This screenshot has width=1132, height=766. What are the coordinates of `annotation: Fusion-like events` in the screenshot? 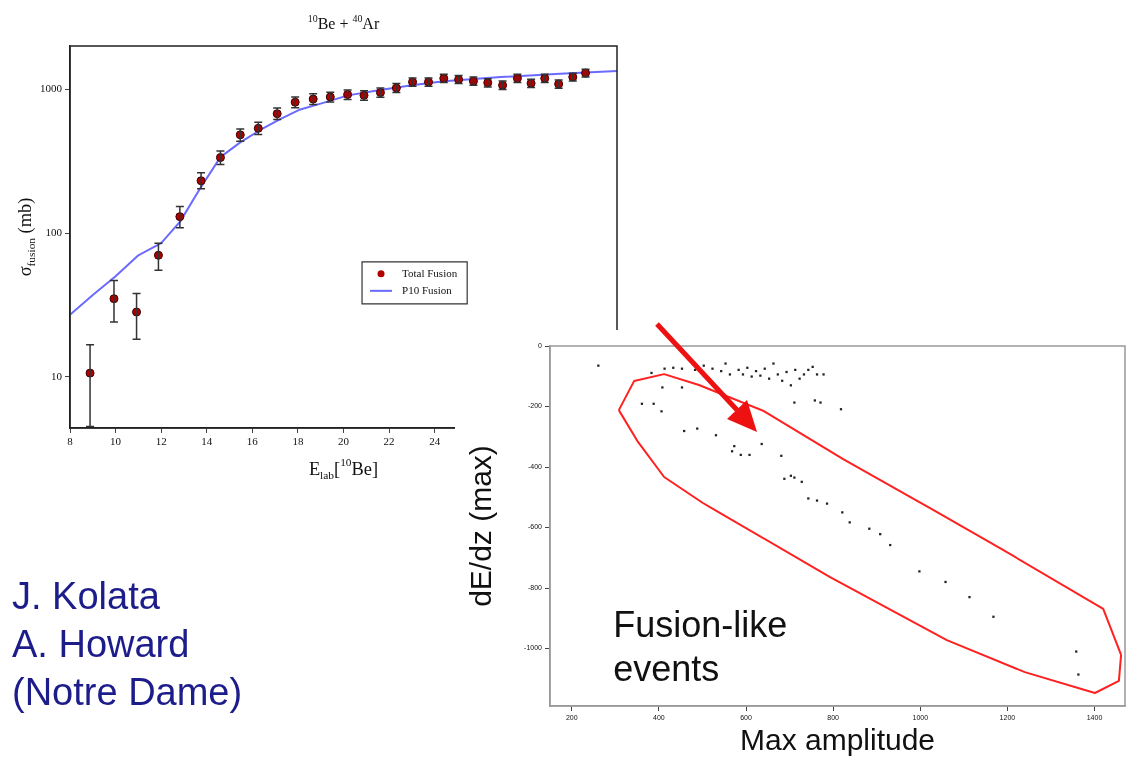 It's located at (700, 646).